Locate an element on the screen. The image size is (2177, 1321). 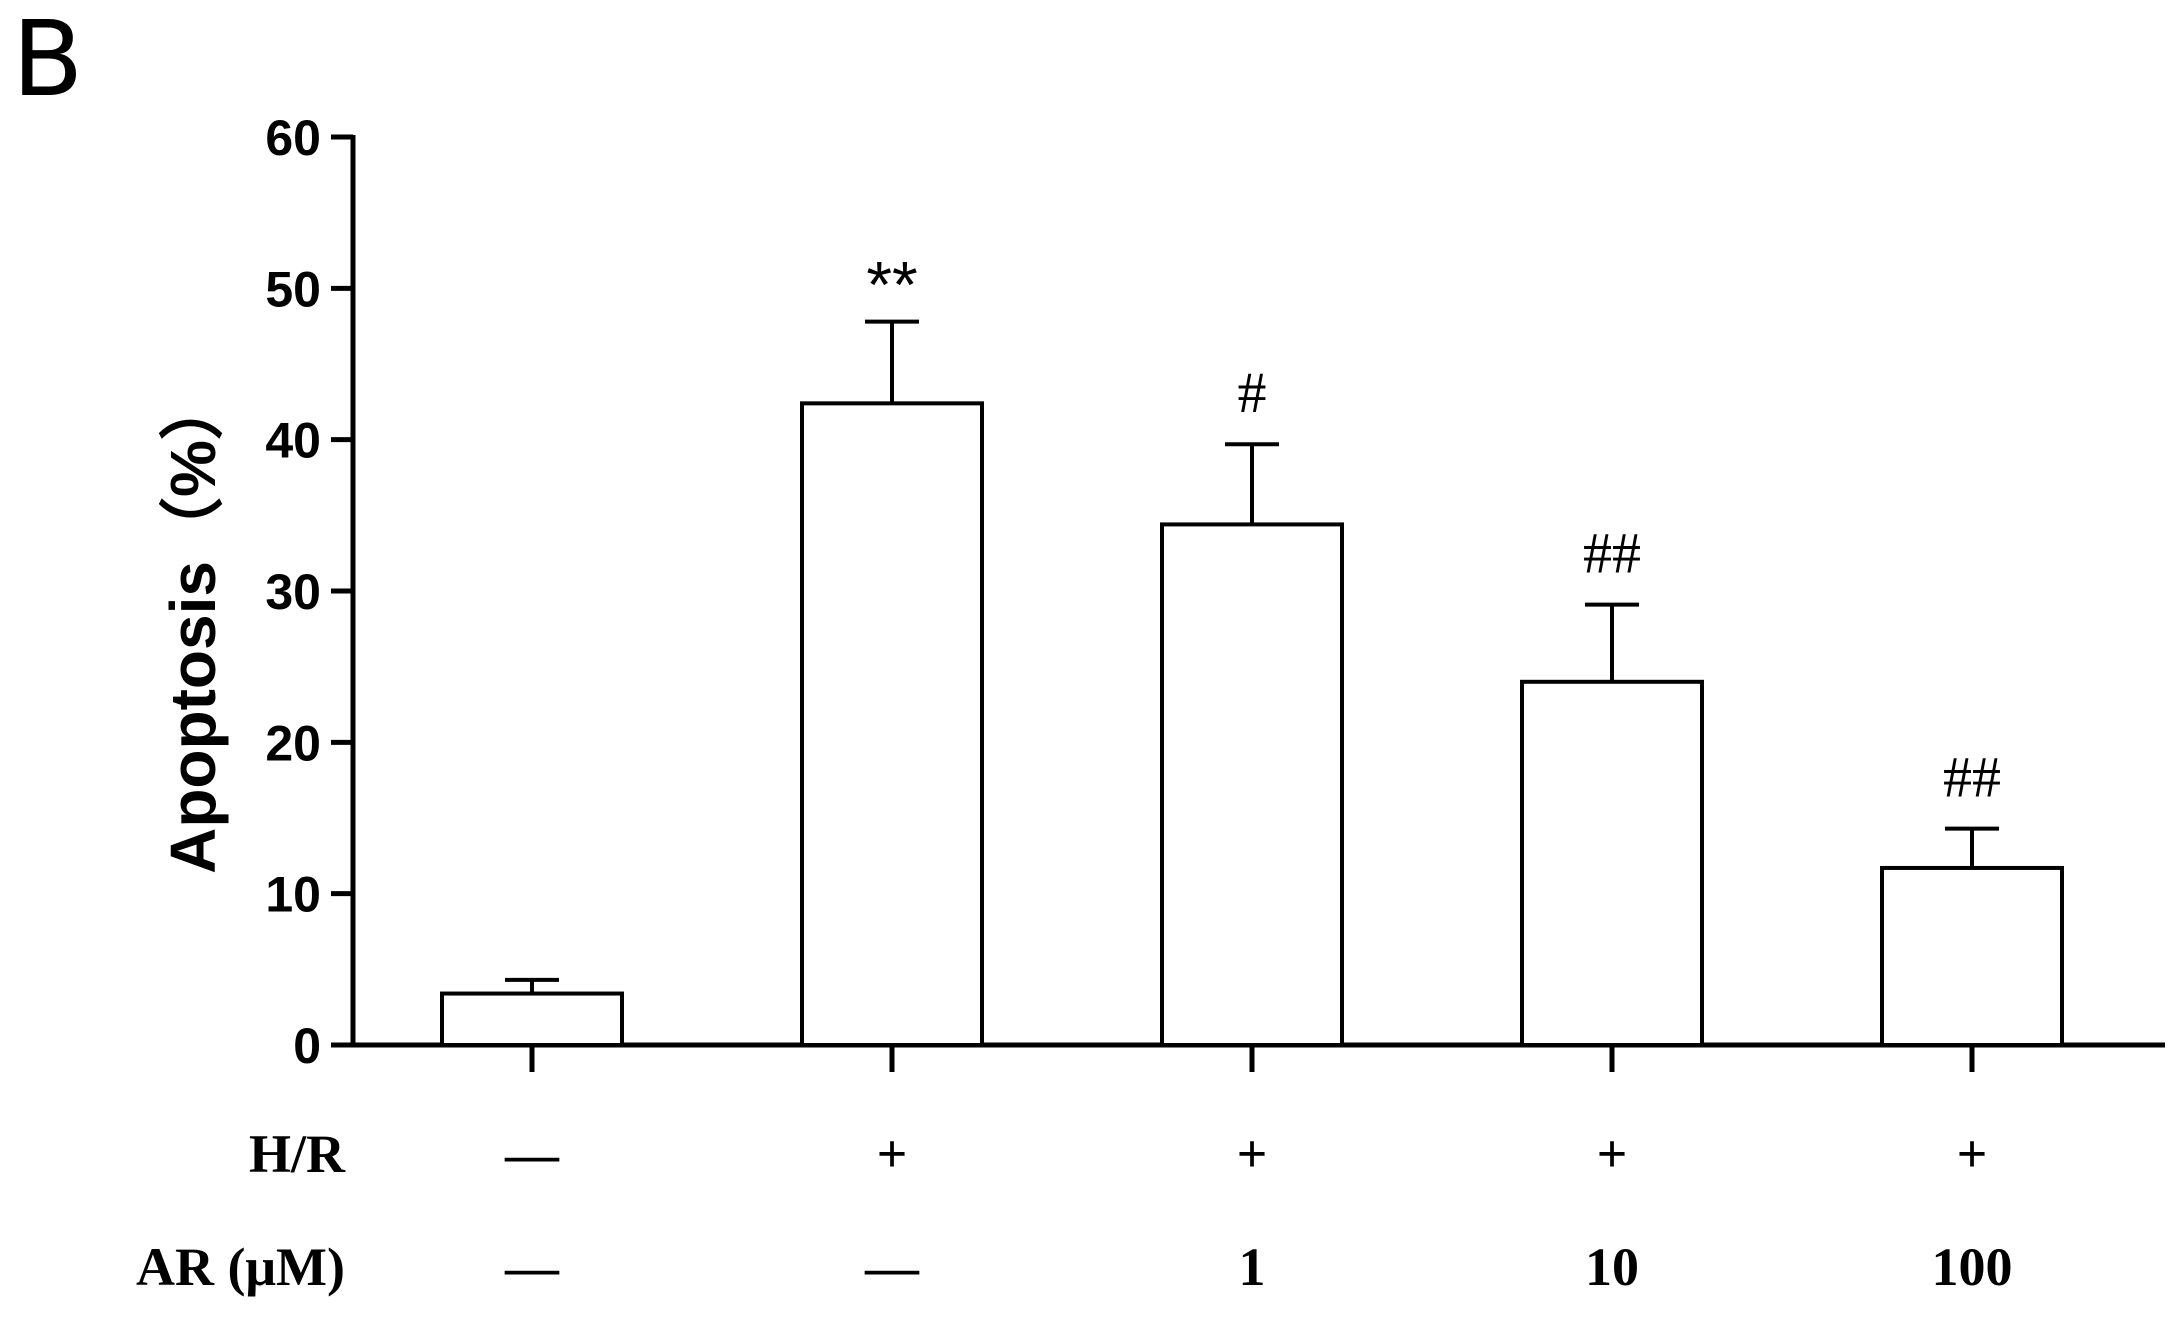
significance-mark: # is located at coordinates (1252, 392).